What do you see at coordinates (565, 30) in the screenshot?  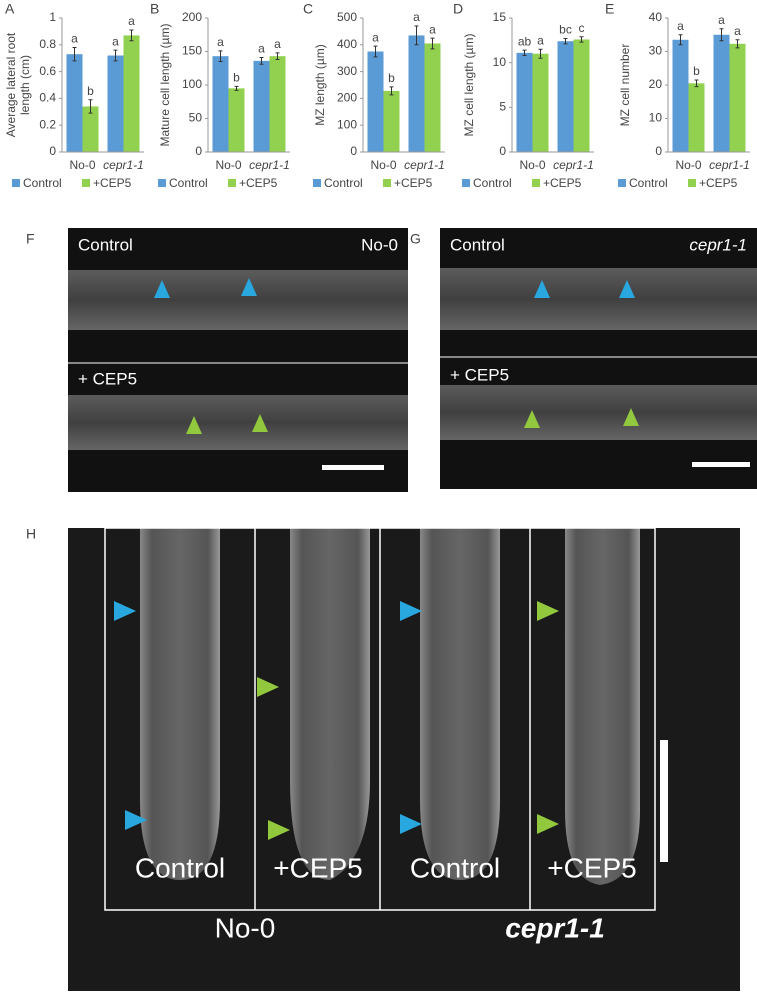 I see `significance-letter: bc` at bounding box center [565, 30].